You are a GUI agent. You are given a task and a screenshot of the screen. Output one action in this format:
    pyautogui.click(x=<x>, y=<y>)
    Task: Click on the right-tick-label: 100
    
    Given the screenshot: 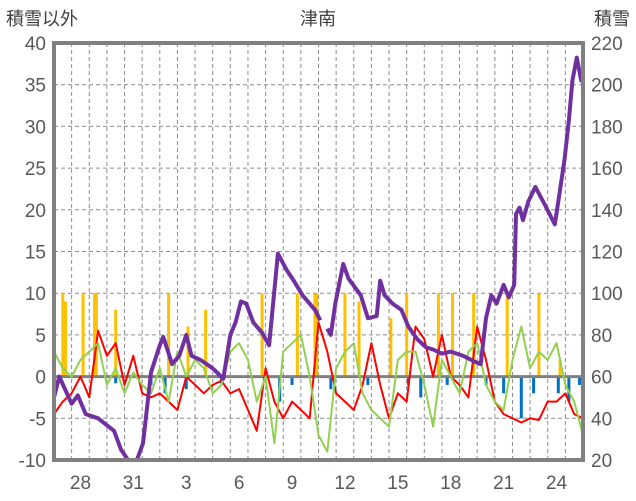 What is the action you would take?
    pyautogui.click(x=607, y=294)
    